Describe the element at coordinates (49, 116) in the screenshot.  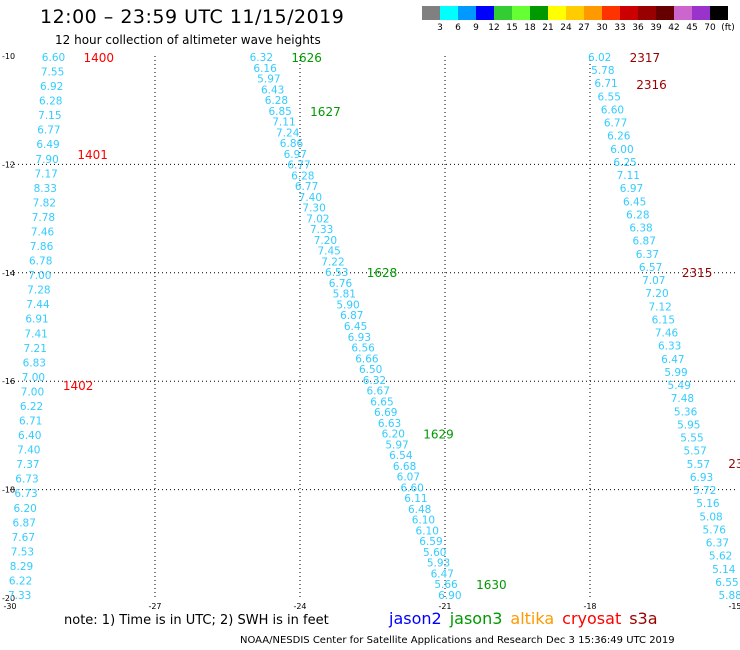
I see `swh-value: 7.15` at that location.